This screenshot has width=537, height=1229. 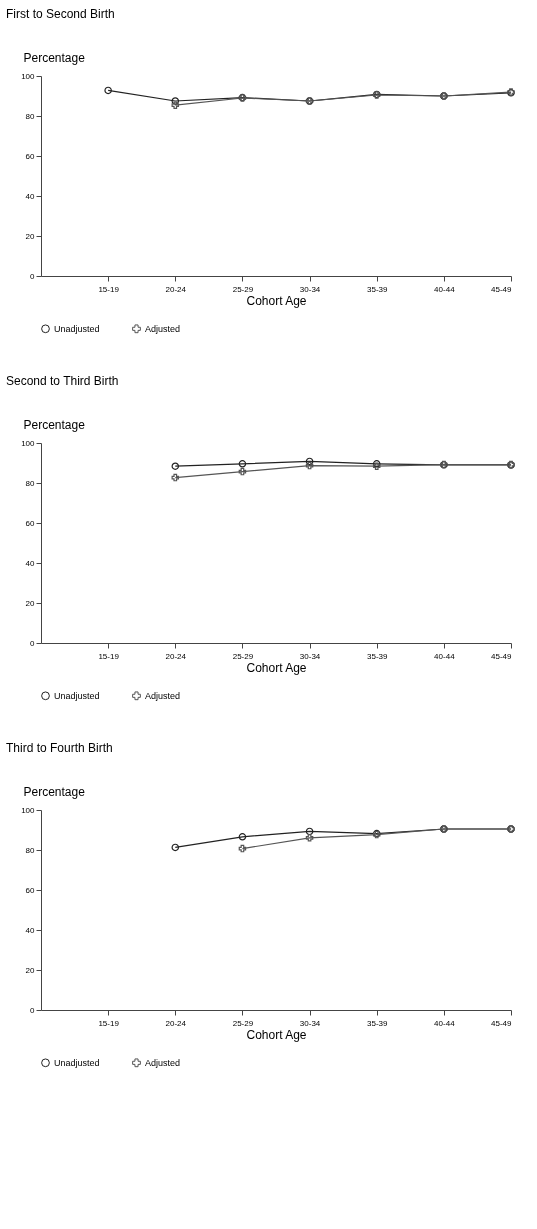 What do you see at coordinates (60, 14) in the screenshot?
I see `chart-title: First to Second Birth` at bounding box center [60, 14].